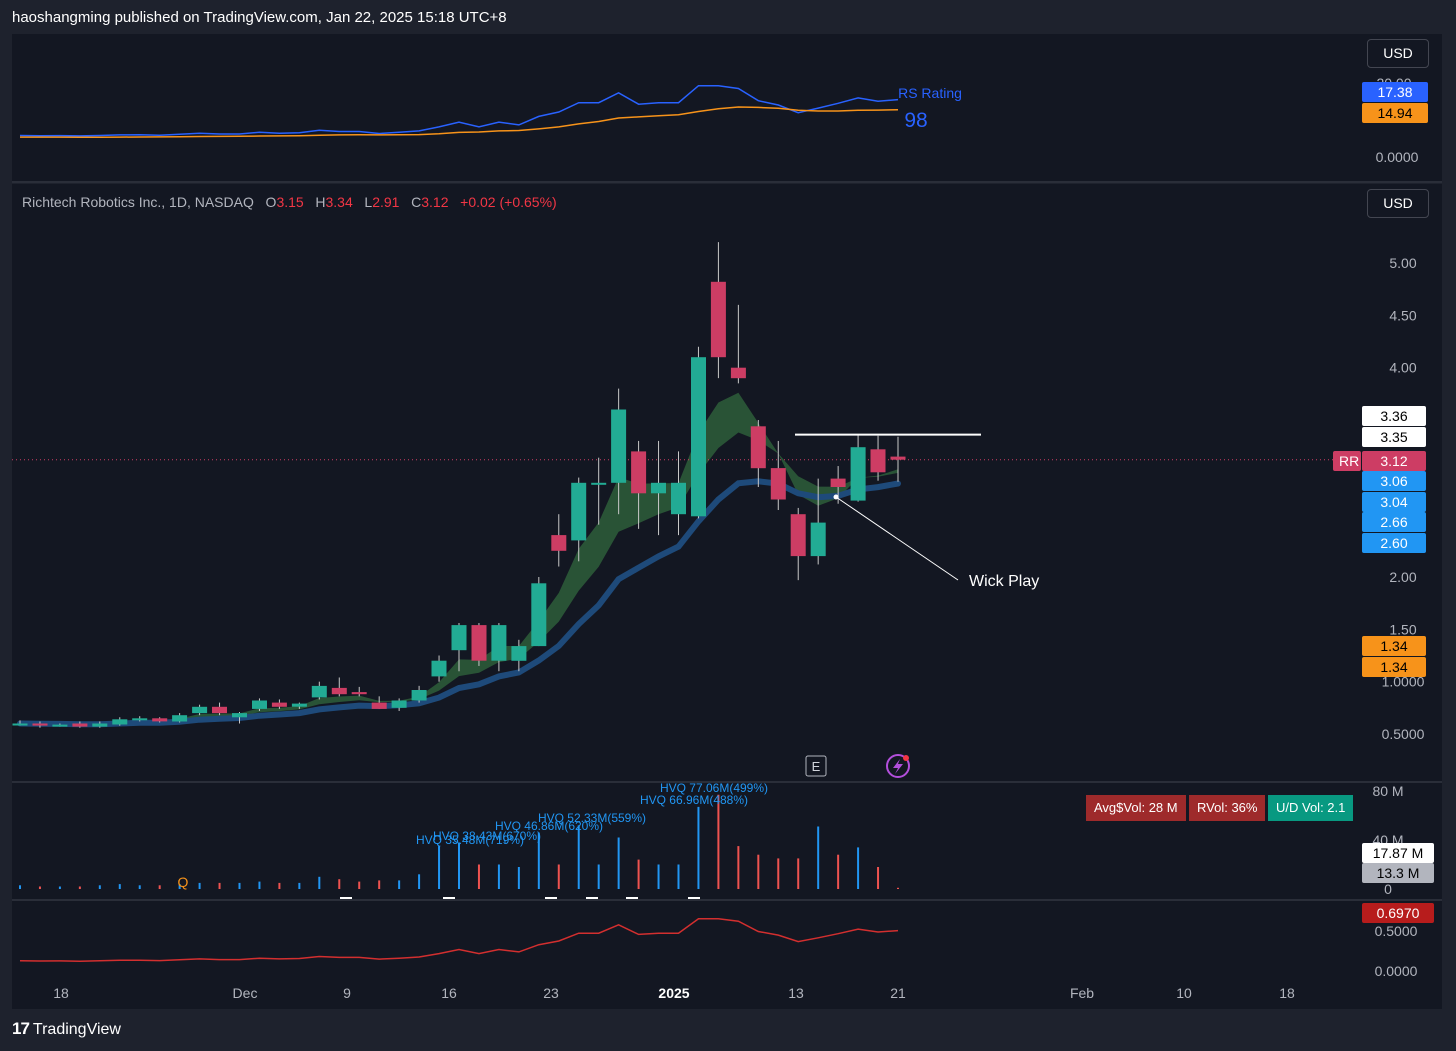 Image resolution: width=1456 pixels, height=1051 pixels. What do you see at coordinates (1395, 113) in the screenshot?
I see `rs-badge-orange: 14.94` at bounding box center [1395, 113].